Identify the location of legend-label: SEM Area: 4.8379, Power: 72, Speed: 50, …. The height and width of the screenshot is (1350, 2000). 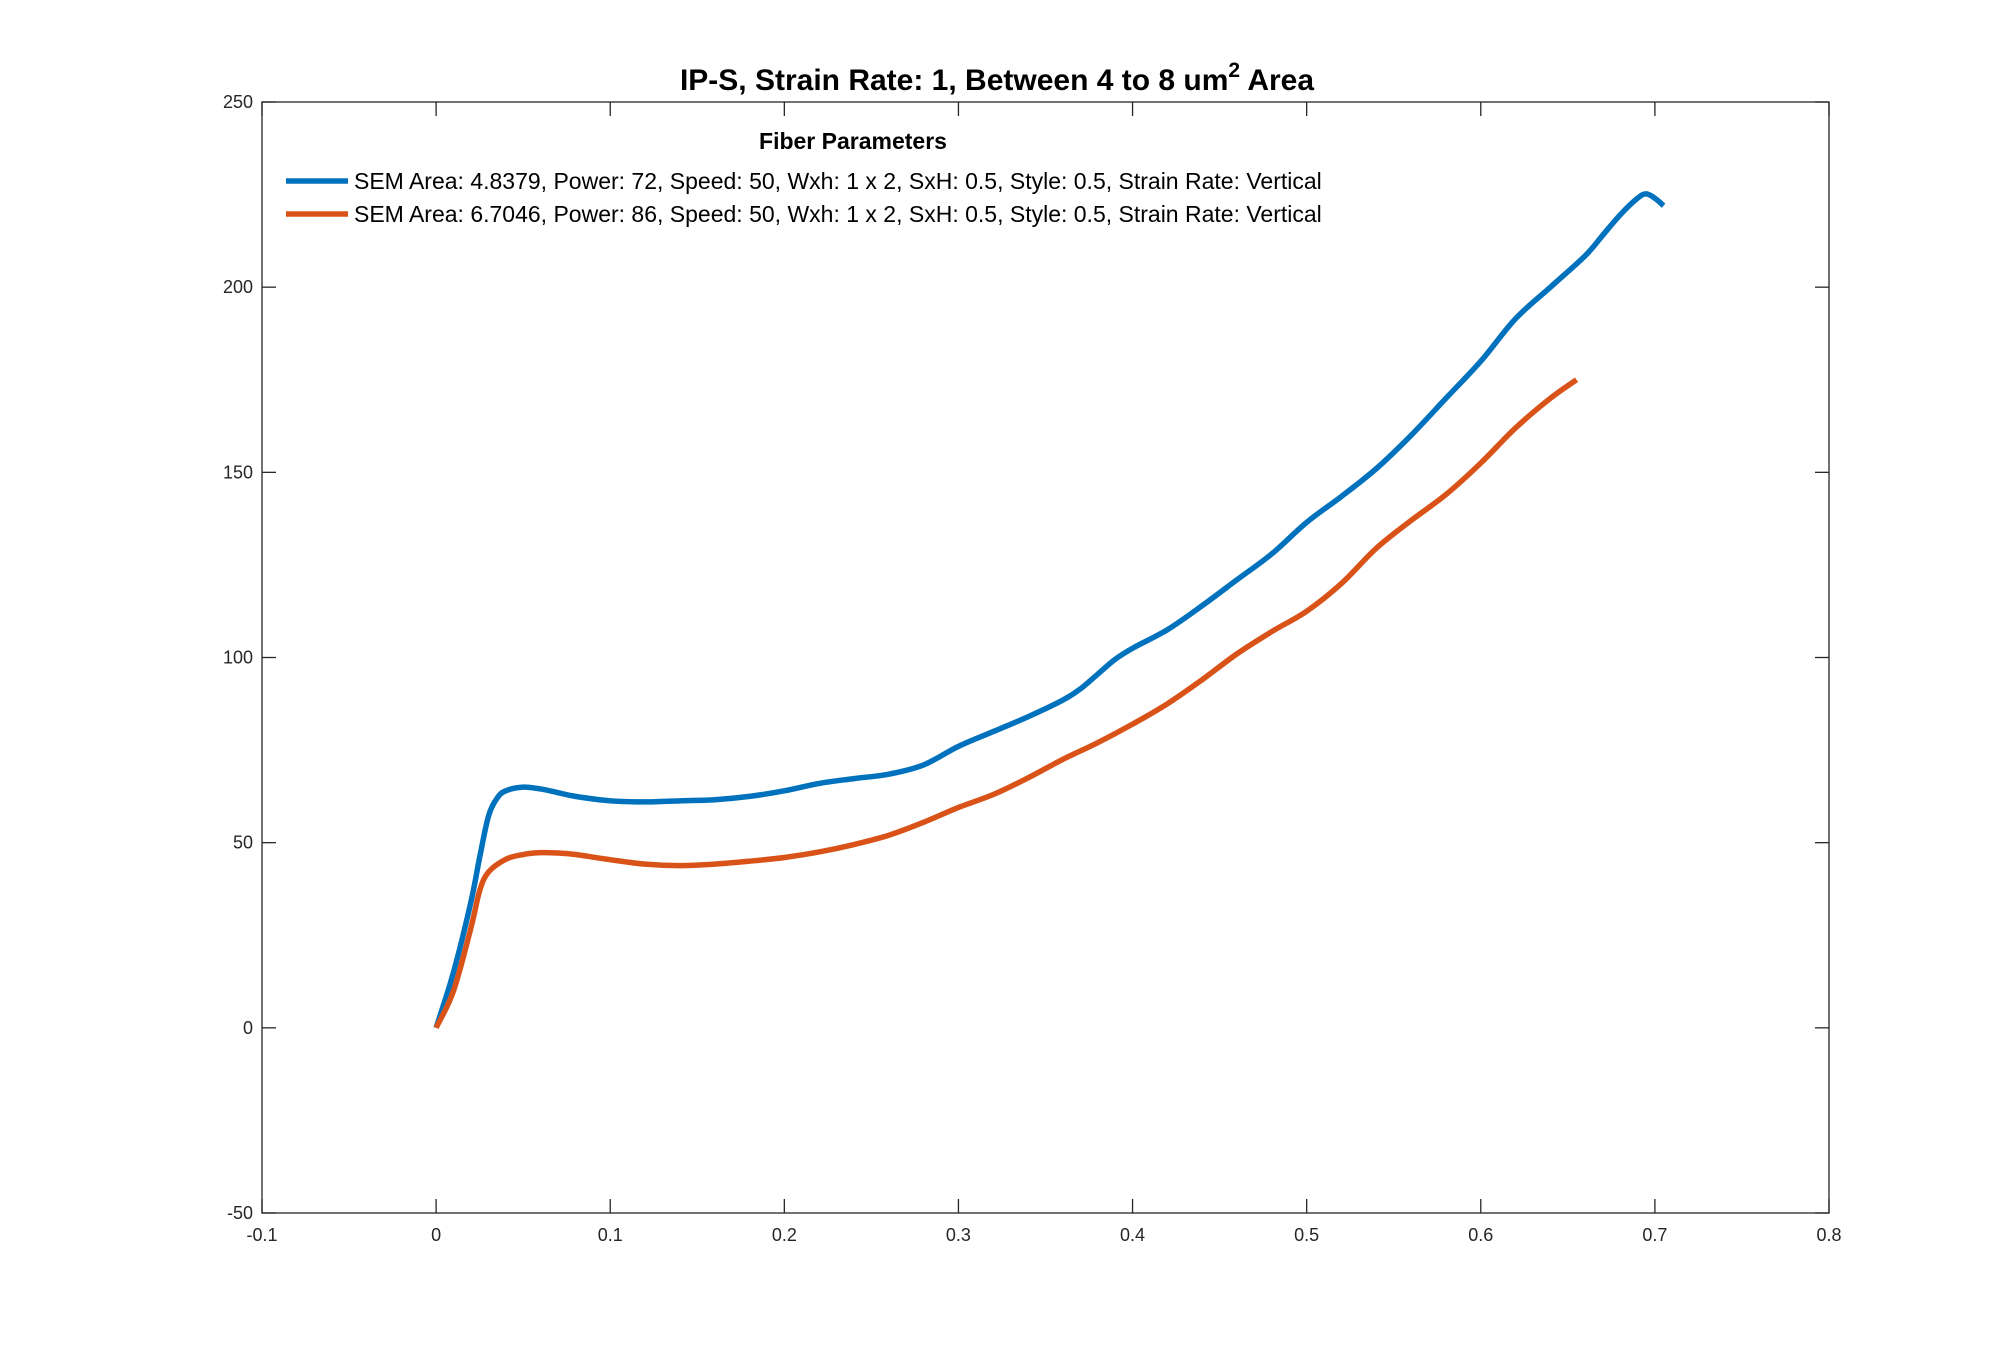
(838, 181).